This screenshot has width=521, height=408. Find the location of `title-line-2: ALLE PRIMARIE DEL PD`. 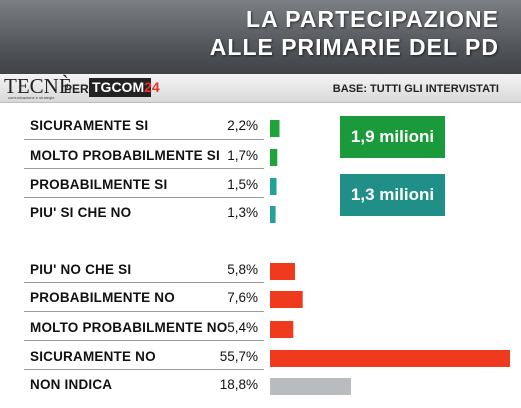

title-line-2: ALLE PRIMARIE DEL PD is located at coordinates (354, 47).